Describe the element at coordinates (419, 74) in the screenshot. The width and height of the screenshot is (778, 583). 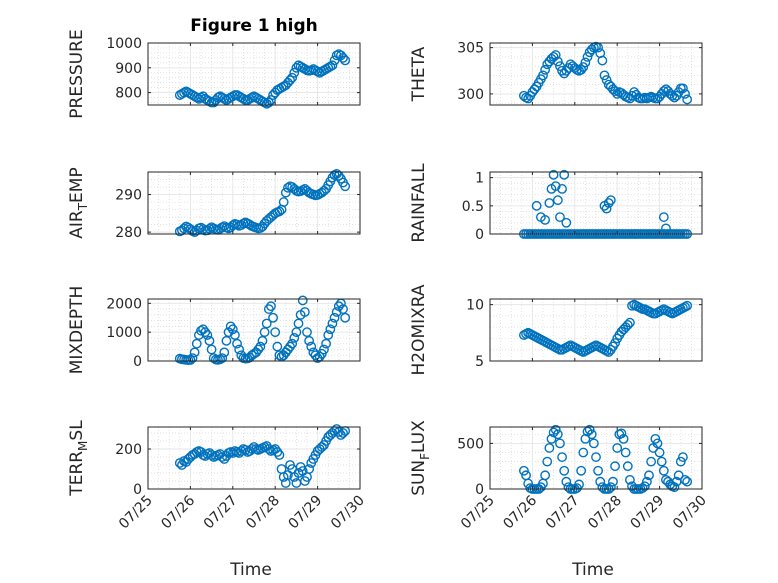
I see `y-axis-label-main: THETA` at that location.